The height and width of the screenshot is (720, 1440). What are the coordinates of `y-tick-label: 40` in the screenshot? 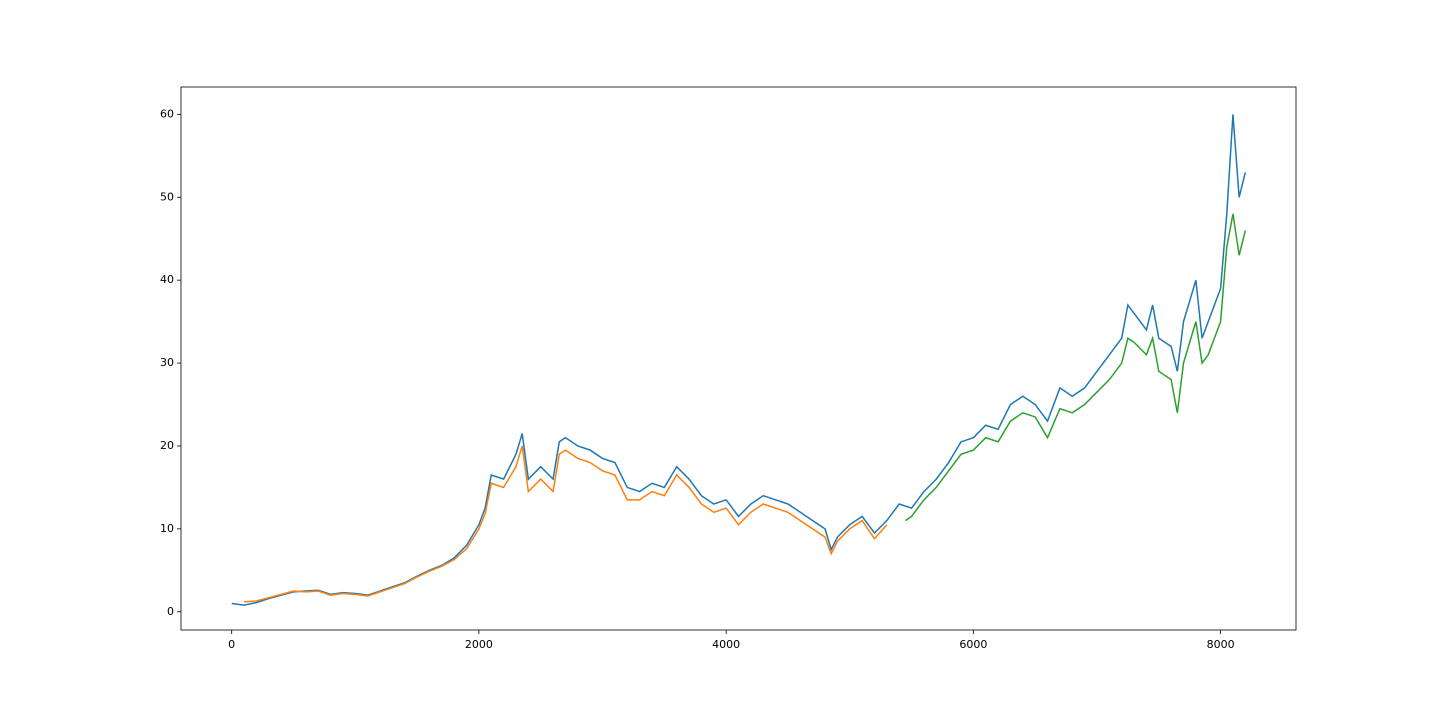 It's located at (167, 279).